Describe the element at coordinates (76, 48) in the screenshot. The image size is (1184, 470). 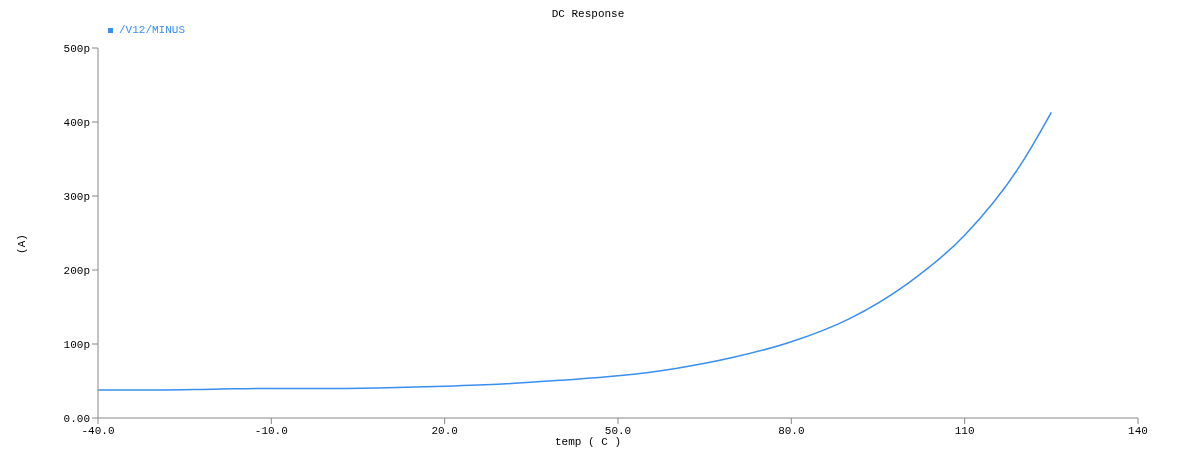
I see `y-tick-label: 500p` at that location.